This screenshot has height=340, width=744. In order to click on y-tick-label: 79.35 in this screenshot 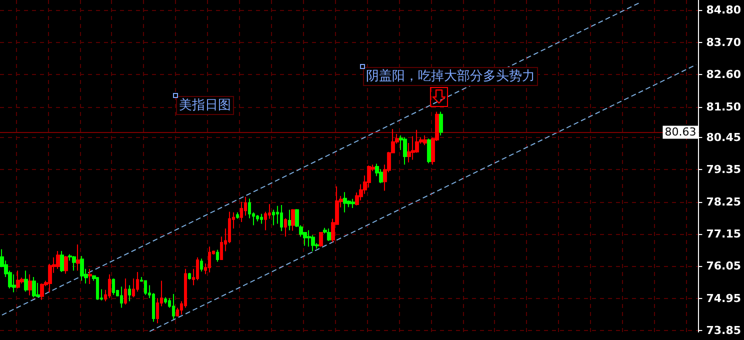, I will do `click(724, 169)`.